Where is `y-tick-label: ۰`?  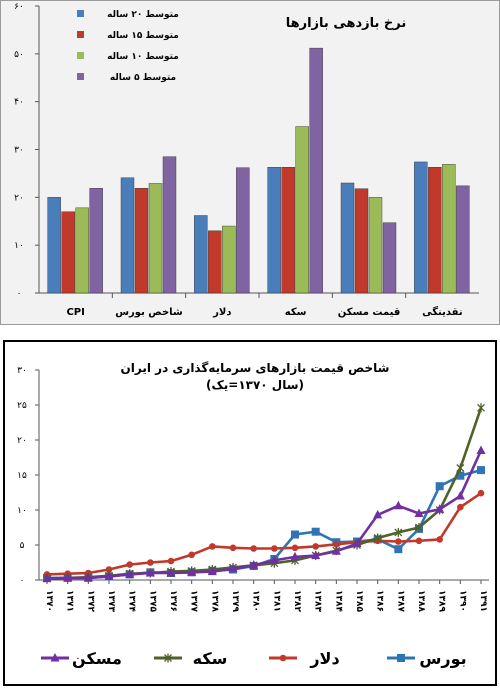 y-tick-label: ۰ is located at coordinates (22, 581).